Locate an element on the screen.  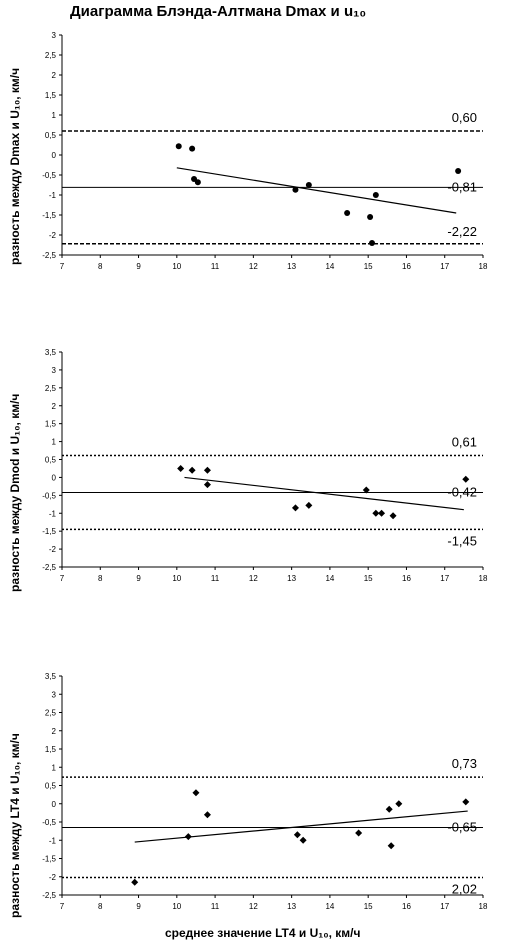
chart-2-ylabel: разность между Dmod и U₁₀, км/ч is located at coordinates (15, 492).